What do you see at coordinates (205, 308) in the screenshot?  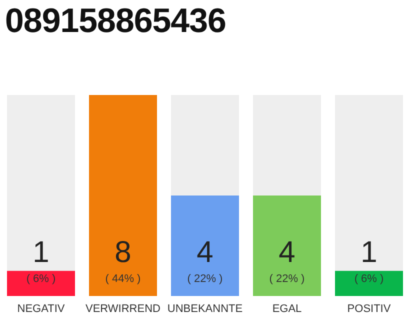 I see `x-tick-label: UNBEKANNTE` at bounding box center [205, 308].